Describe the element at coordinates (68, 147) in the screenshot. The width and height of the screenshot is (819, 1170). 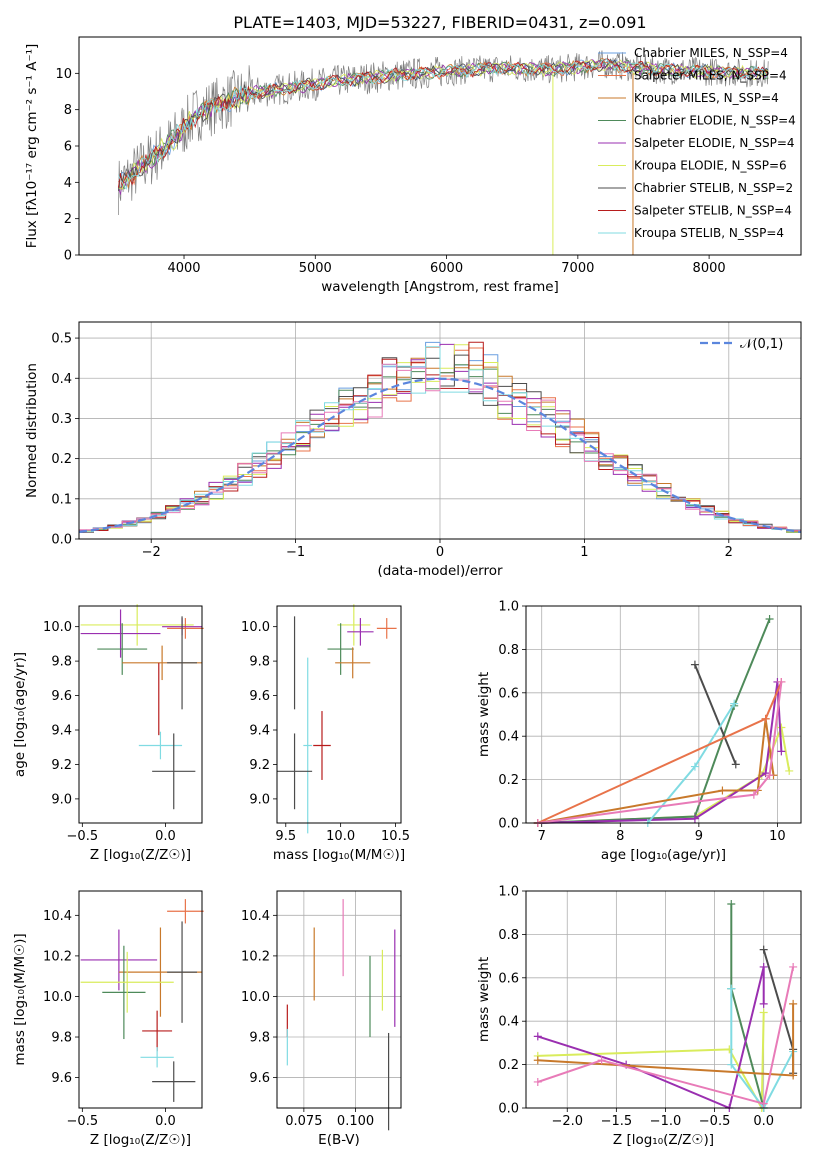
I see `y-tick-label: 6` at that location.